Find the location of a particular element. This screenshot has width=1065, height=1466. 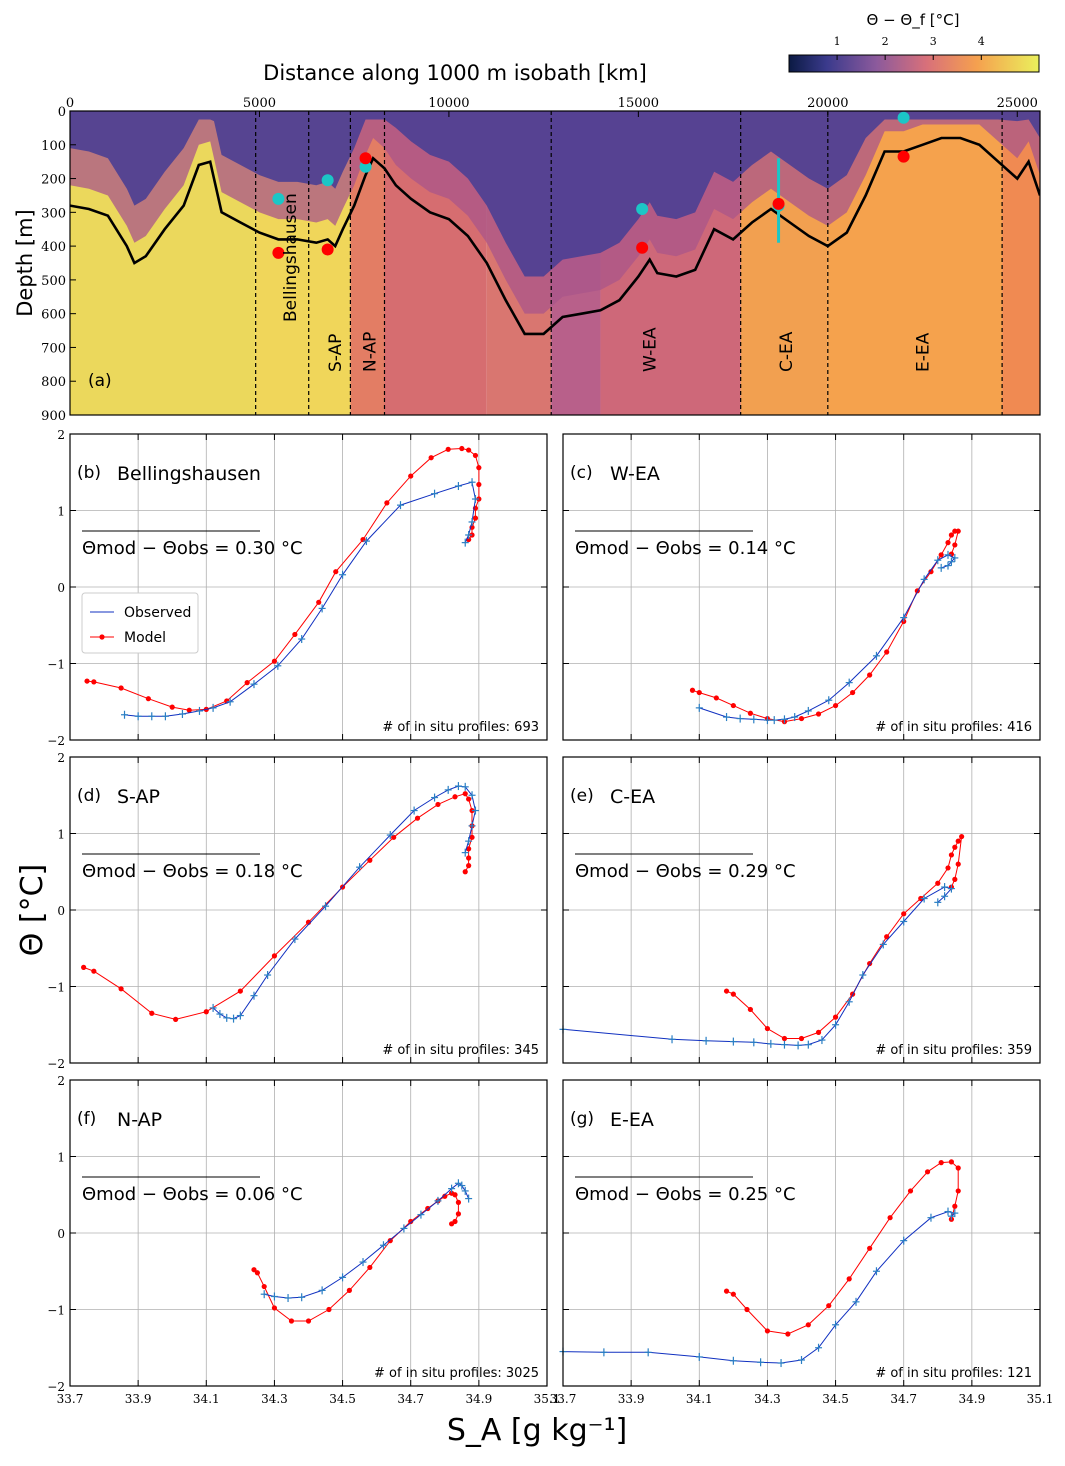

colorbar-tick-label: 4 is located at coordinates (981, 41).